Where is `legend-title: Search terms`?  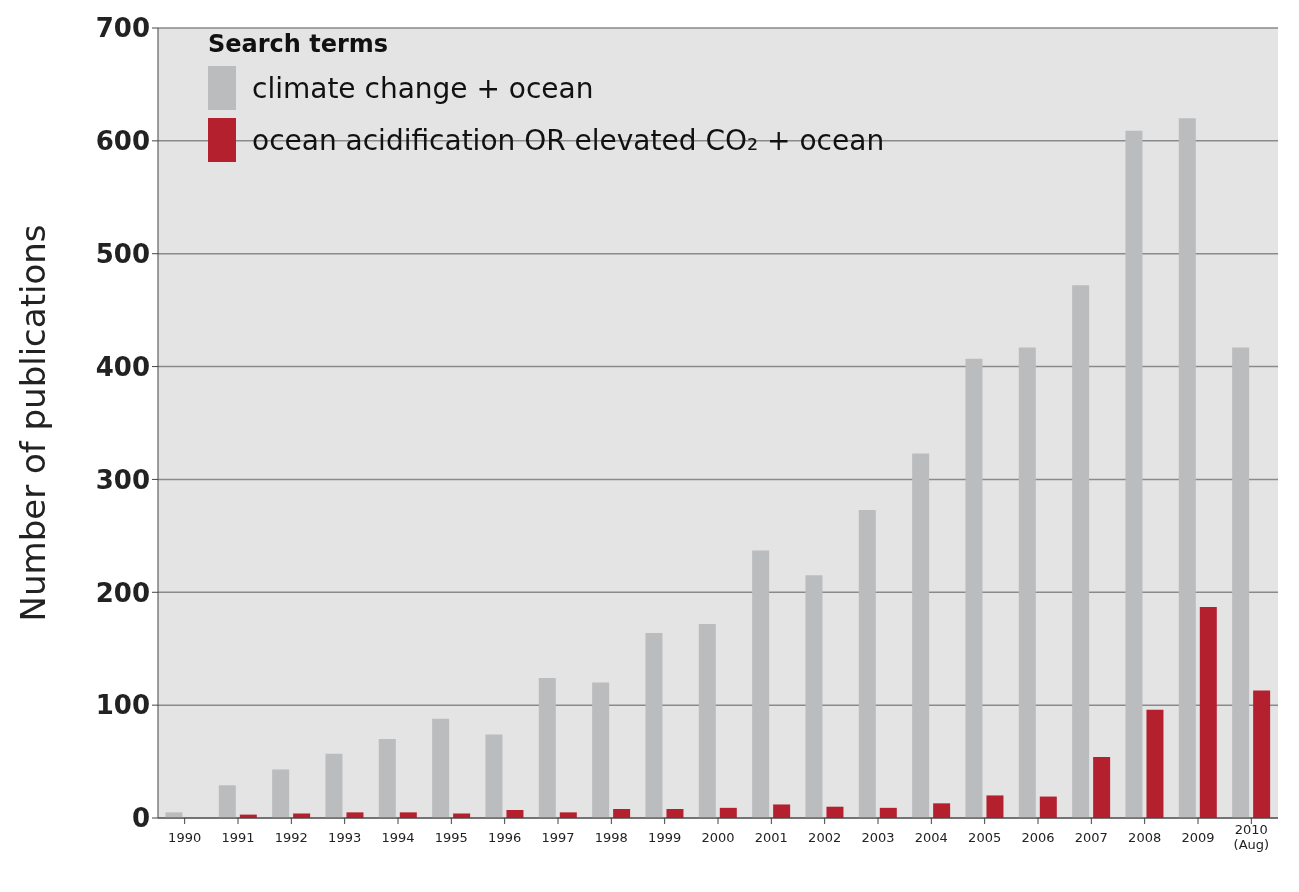
legend-title: Search terms is located at coordinates (299, 44).